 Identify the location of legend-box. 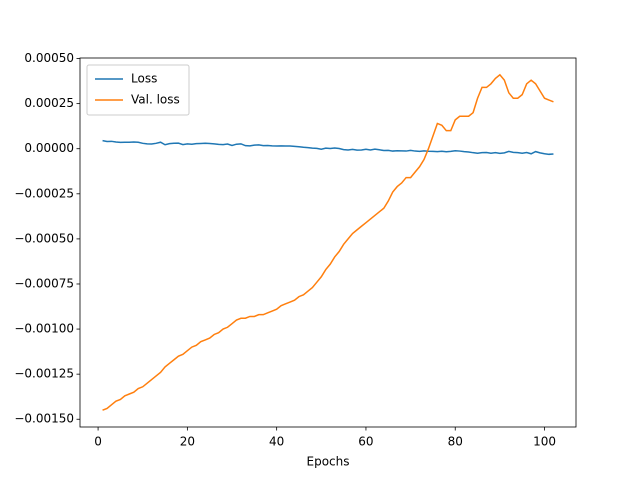
(138, 90).